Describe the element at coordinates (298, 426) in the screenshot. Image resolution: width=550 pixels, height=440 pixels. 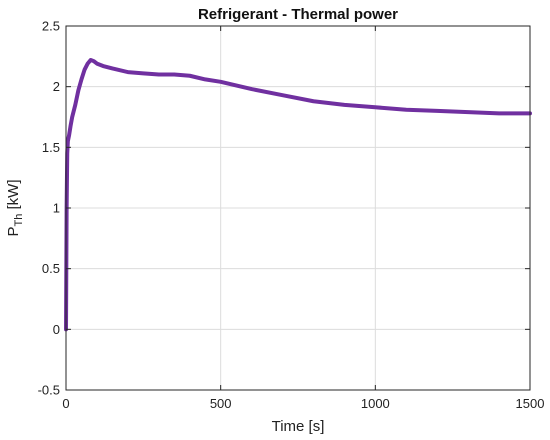
I see `x-axis-label: Time [s]` at that location.